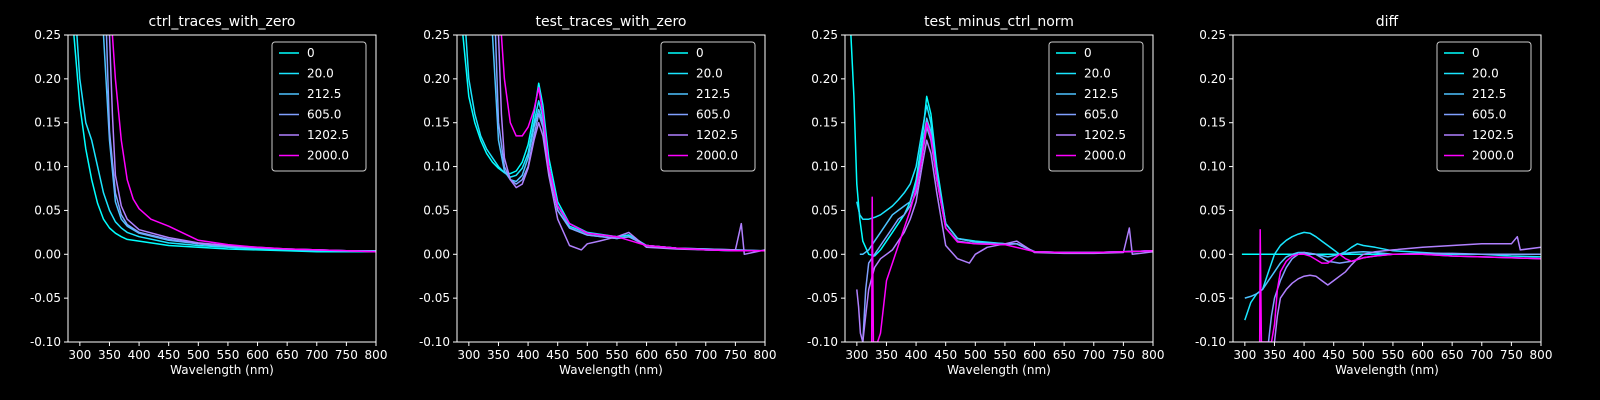  Describe the element at coordinates (47, 35) in the screenshot. I see `y-tick-label: 0.25` at that location.